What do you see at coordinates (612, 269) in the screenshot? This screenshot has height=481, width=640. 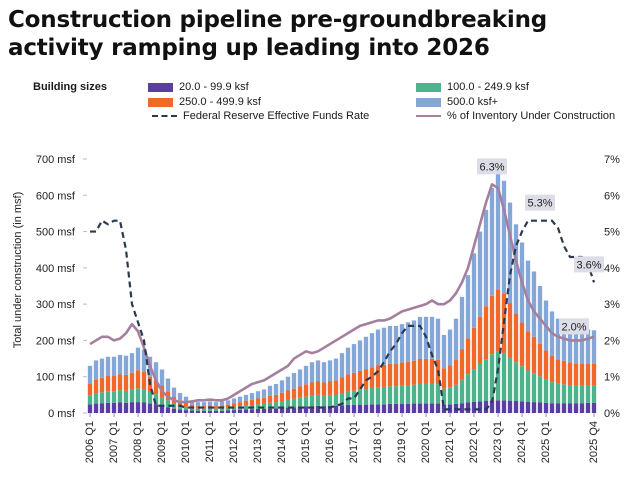 I see `y2-tick-label: 4%` at bounding box center [612, 269].